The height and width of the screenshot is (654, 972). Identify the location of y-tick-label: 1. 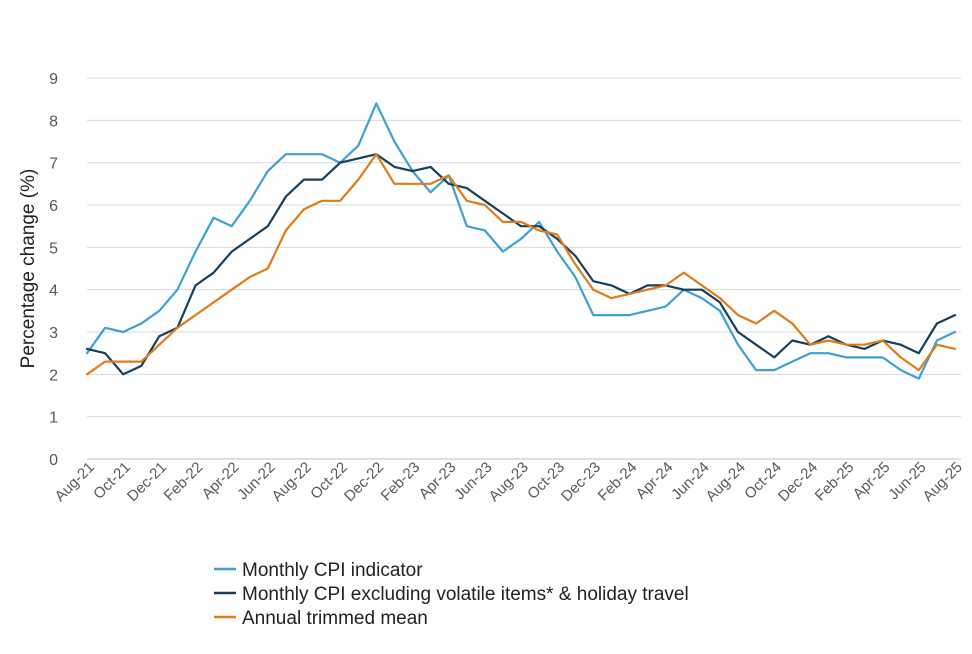
(53, 418).